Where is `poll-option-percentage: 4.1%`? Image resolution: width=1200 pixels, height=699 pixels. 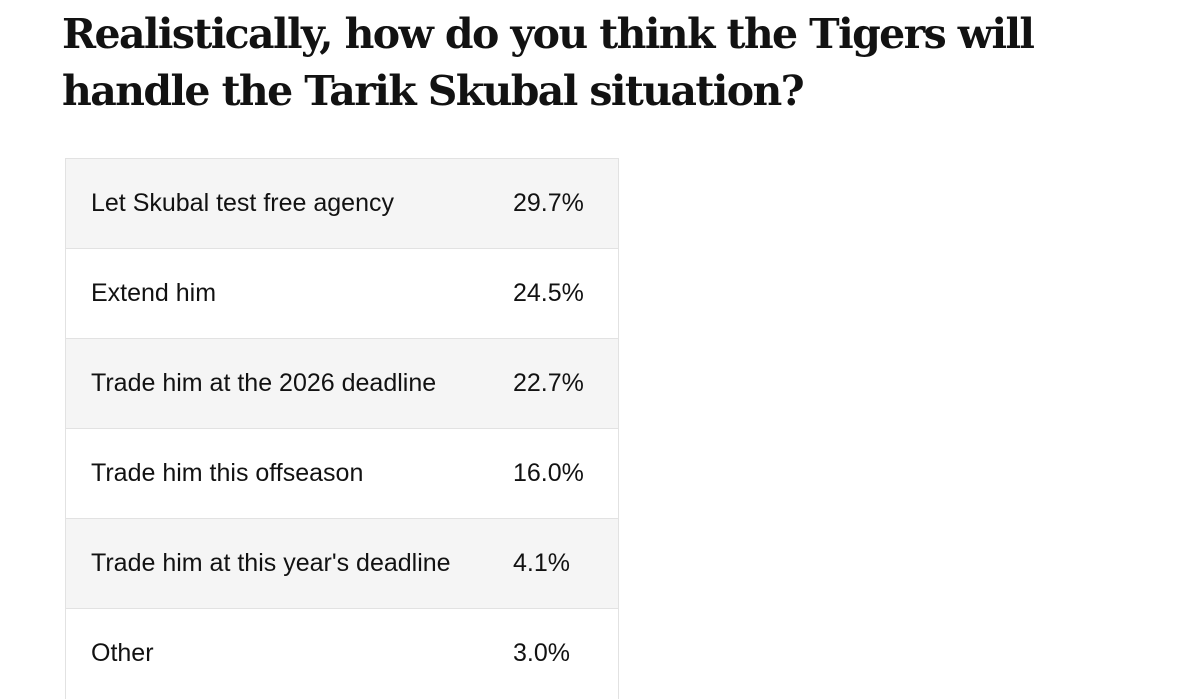
poll-option-percentage: 4.1% is located at coordinates (541, 563).